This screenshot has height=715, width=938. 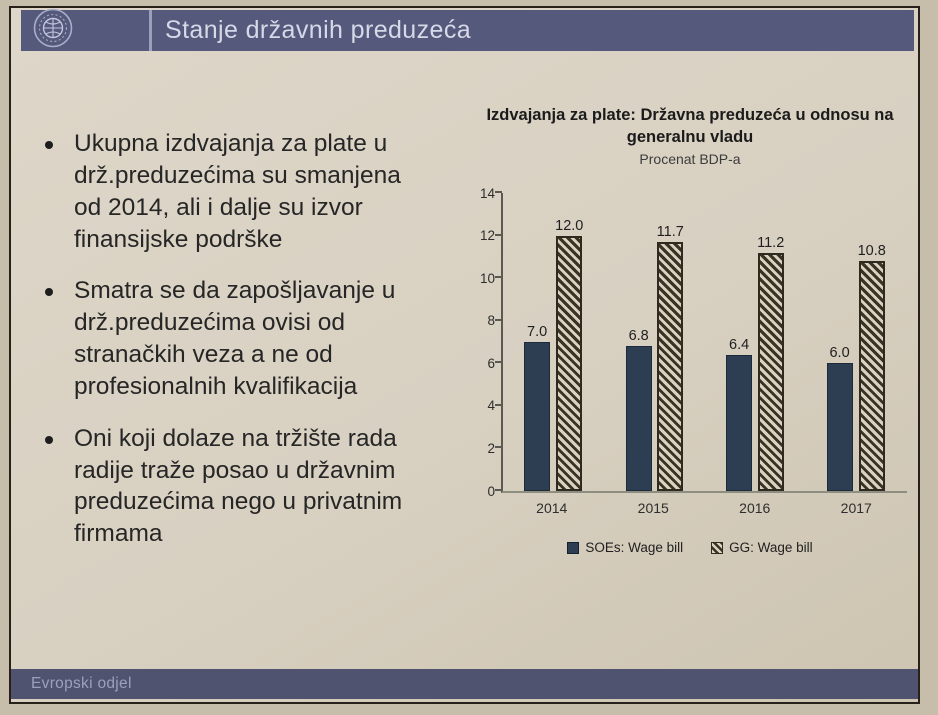 What do you see at coordinates (491, 363) in the screenshot?
I see `y-axis-tick-label: 6` at bounding box center [491, 363].